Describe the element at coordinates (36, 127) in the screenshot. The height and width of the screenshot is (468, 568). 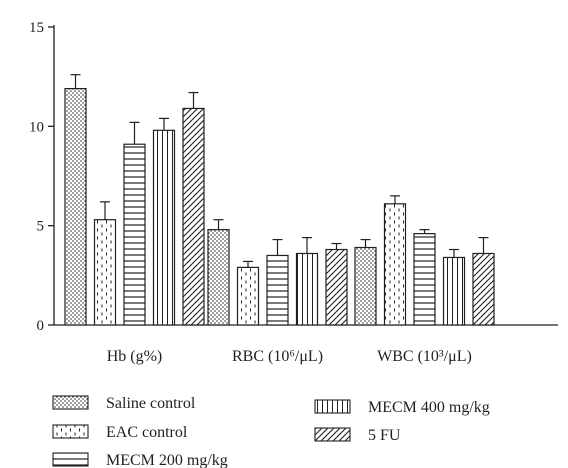
I see `y-tick-label: 10` at that location.